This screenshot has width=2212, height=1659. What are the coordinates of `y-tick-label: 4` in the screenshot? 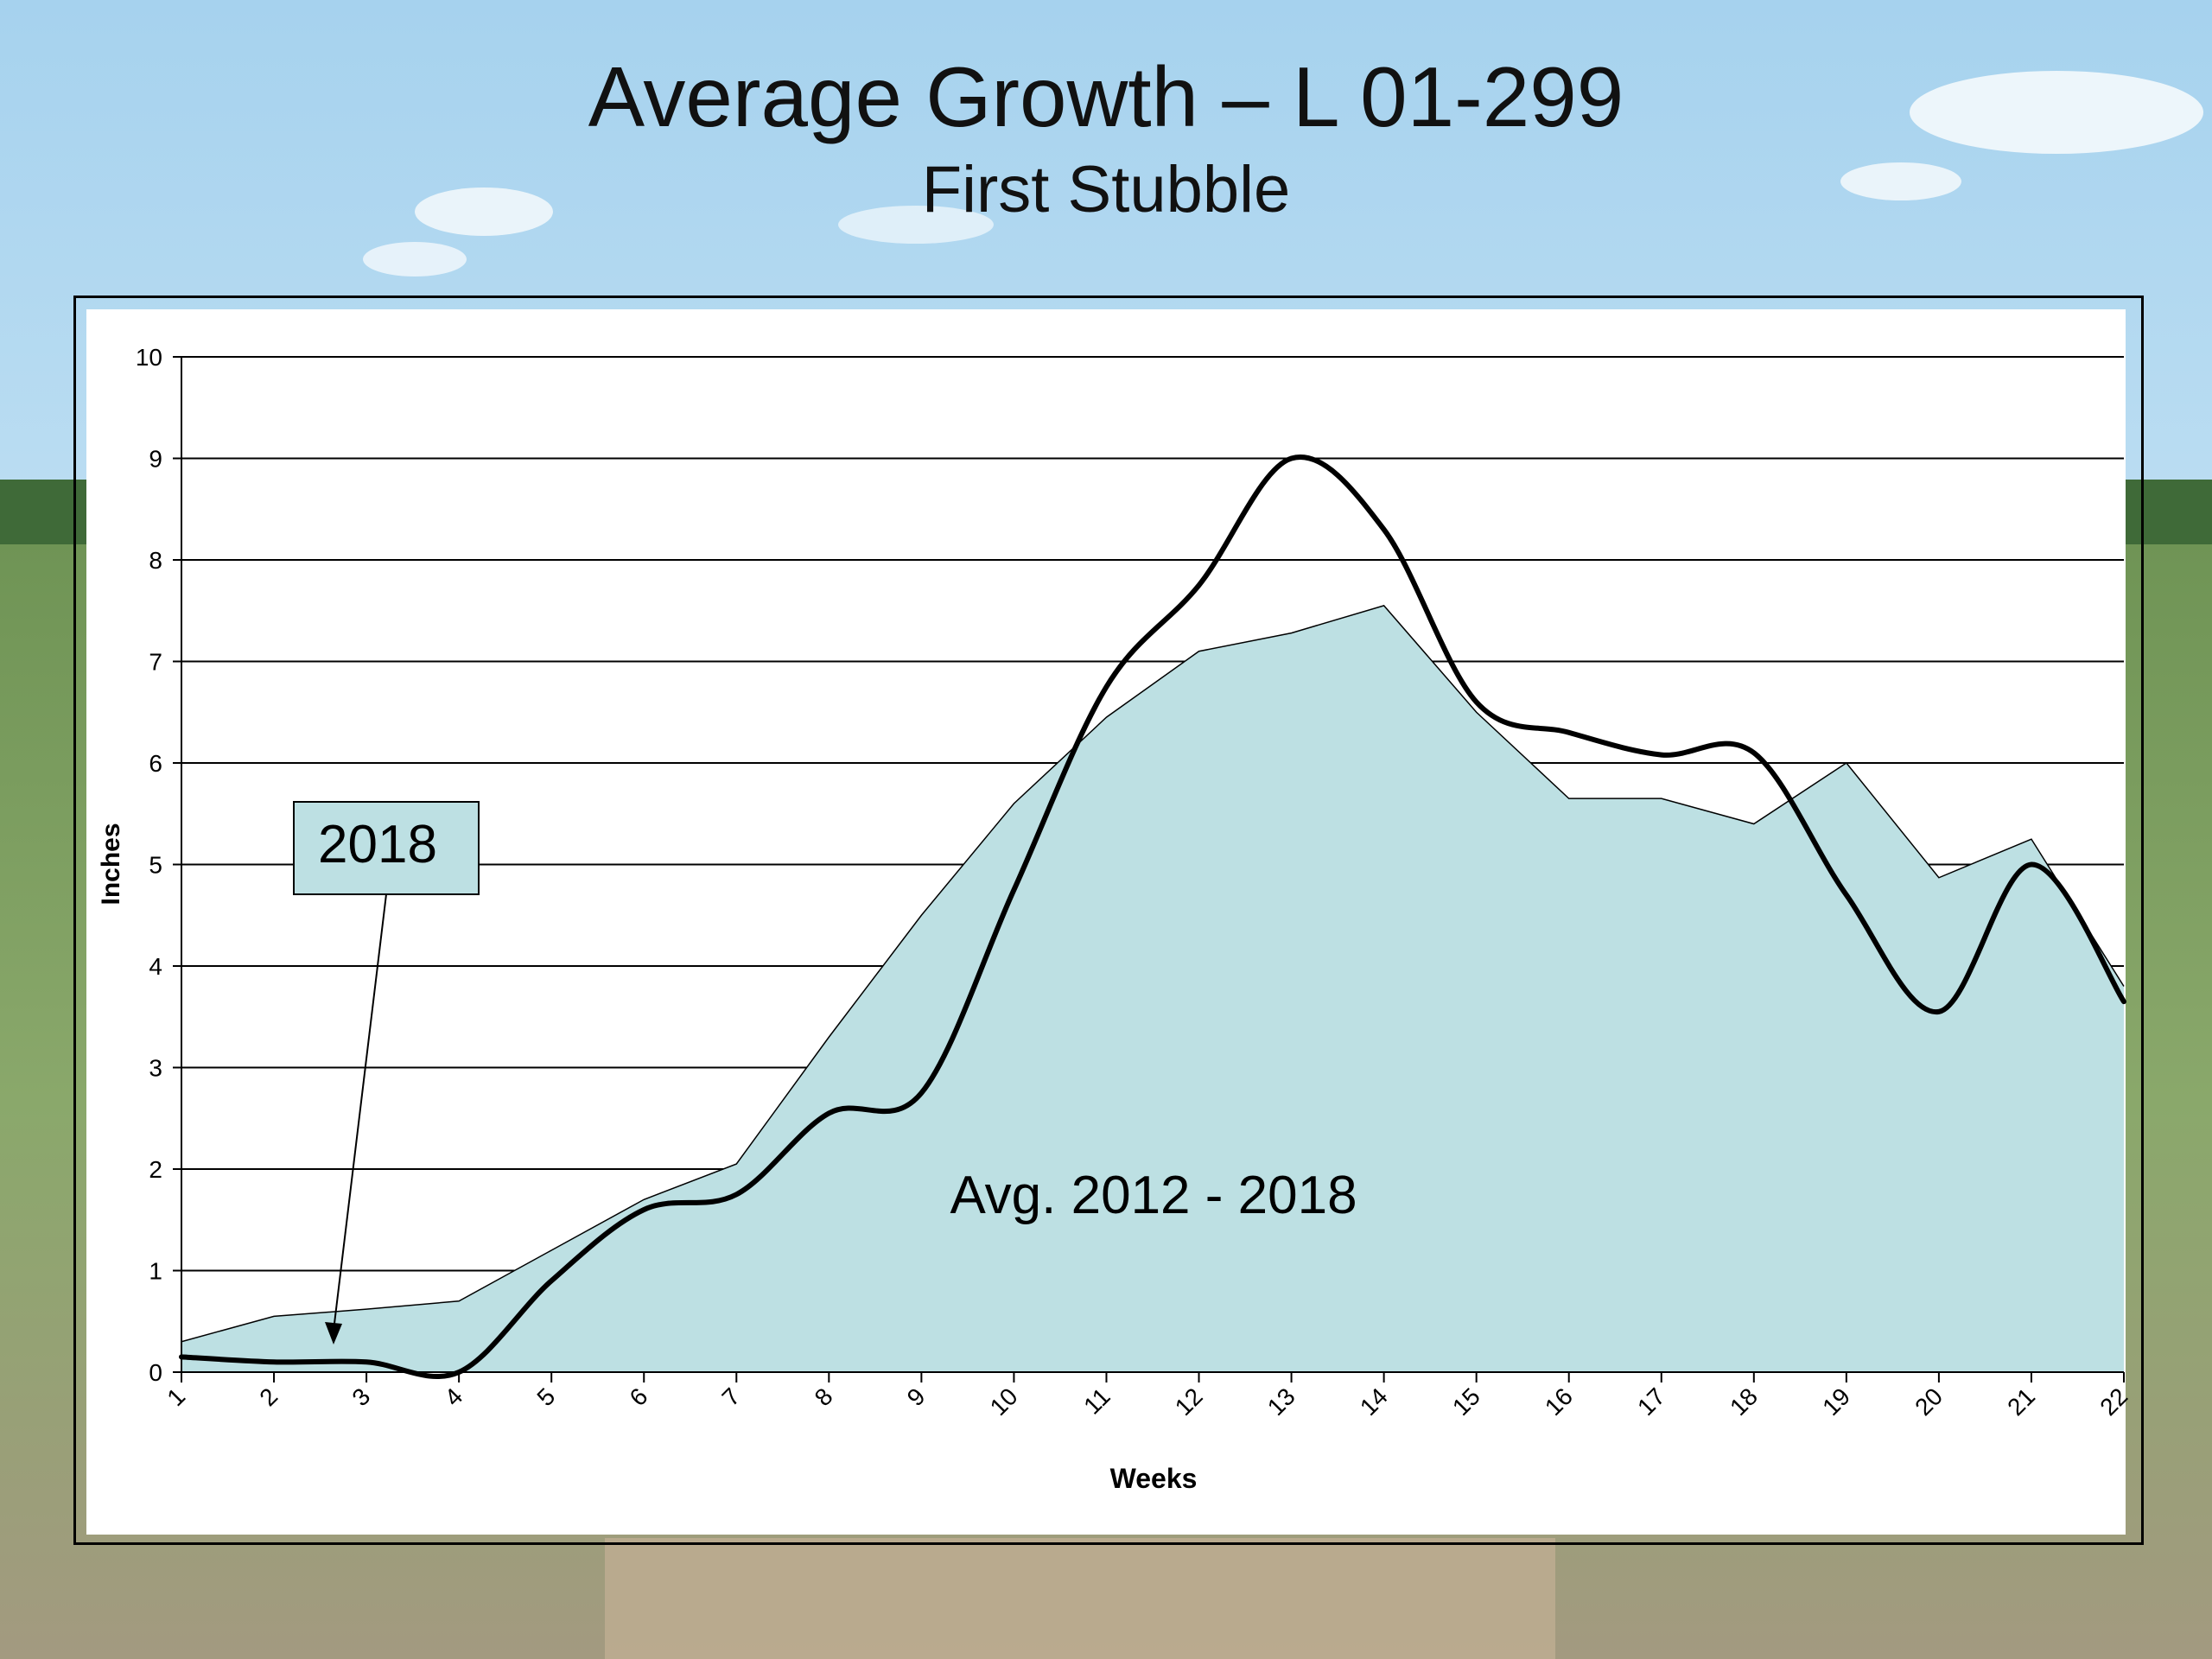 It's located at (155, 967).